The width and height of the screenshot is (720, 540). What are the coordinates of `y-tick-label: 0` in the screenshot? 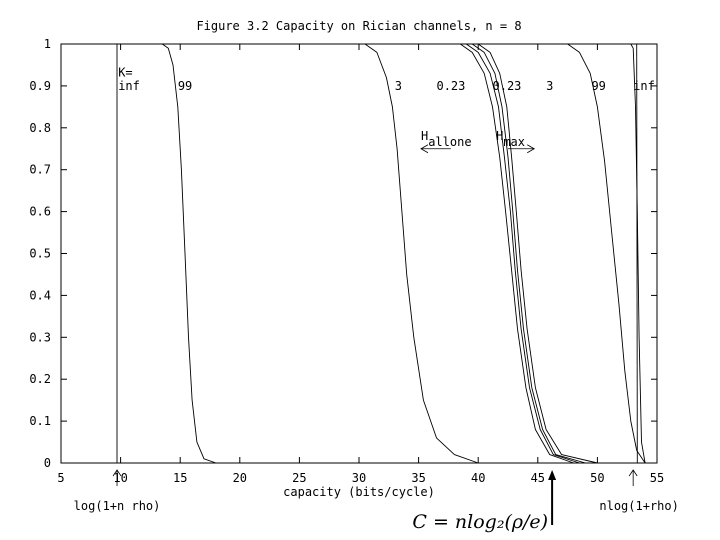 It's located at (47, 463).